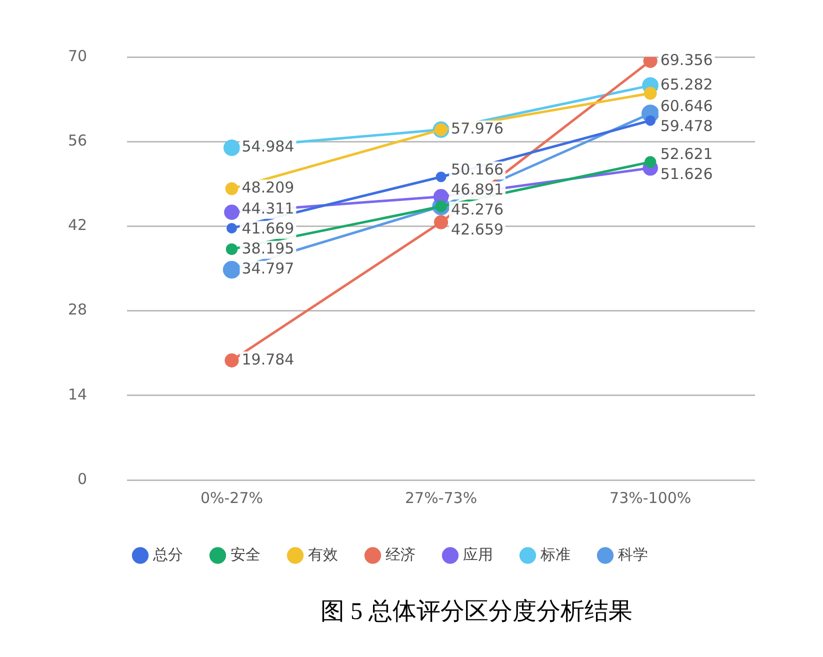  I want to click on data-label: 45.276, so click(477, 209).